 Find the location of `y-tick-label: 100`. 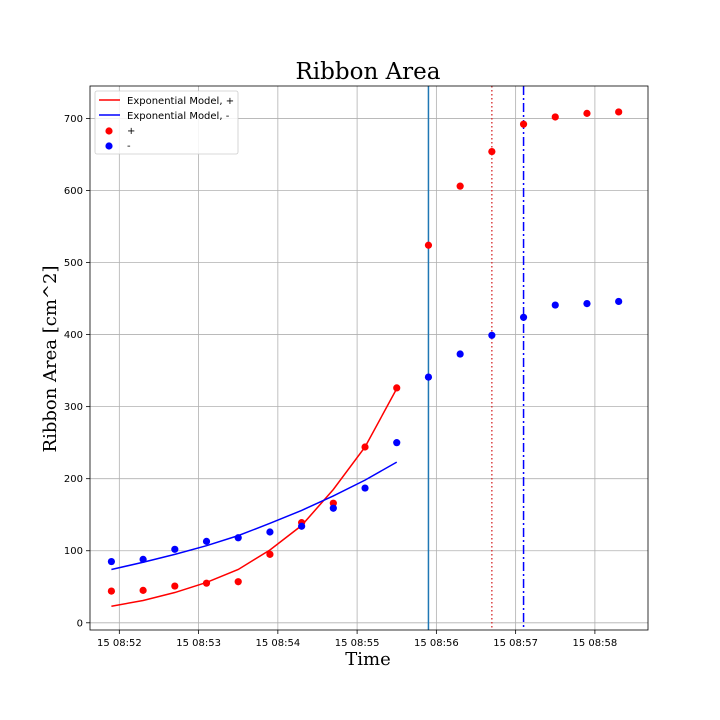

y-tick-label: 100 is located at coordinates (73, 551).